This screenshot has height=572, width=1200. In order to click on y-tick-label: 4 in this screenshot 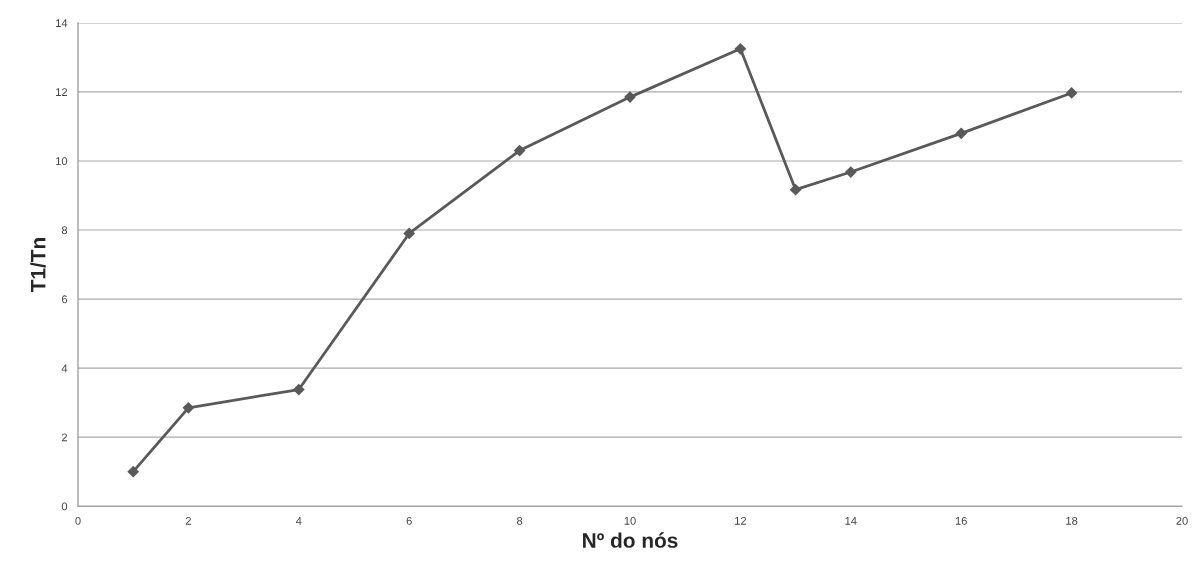, I will do `click(64, 368)`.